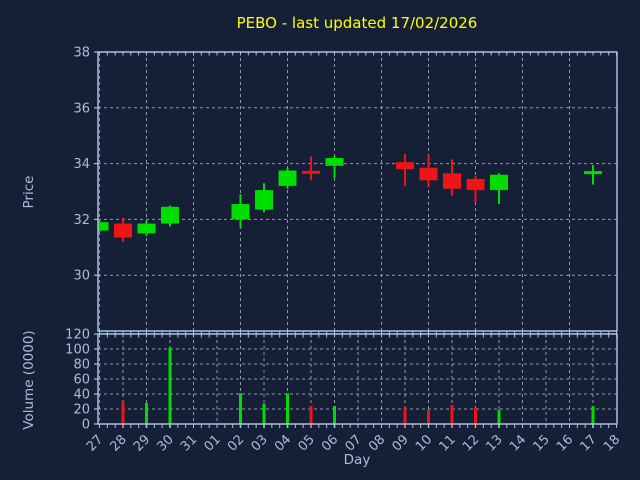 The width and height of the screenshot is (640, 480). What do you see at coordinates (471, 443) in the screenshot?
I see `x-tick-label: 12` at bounding box center [471, 443].